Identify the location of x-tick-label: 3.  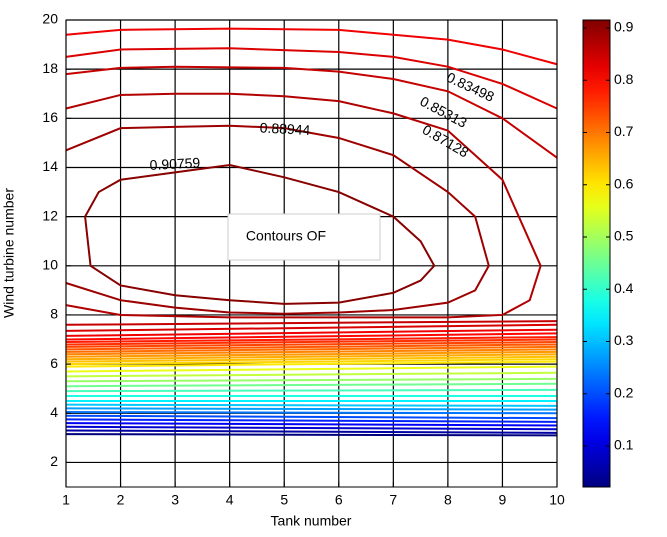
(175, 500).